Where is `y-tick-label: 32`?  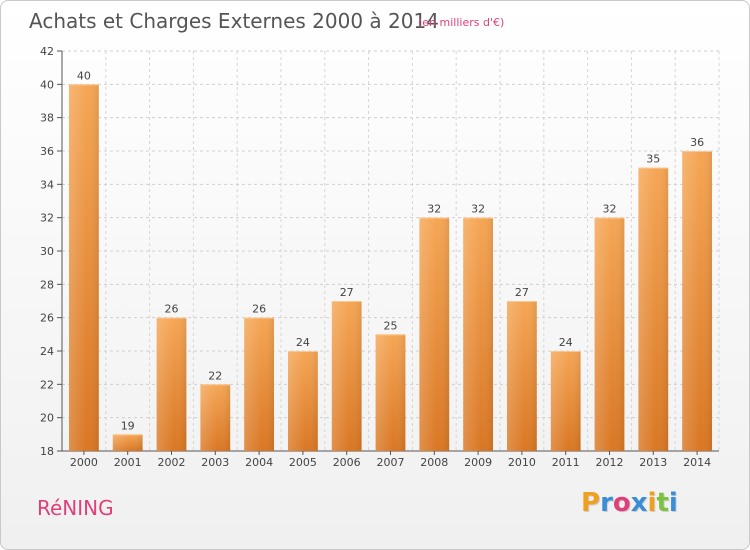
y-tick-label: 32 is located at coordinates (47, 218).